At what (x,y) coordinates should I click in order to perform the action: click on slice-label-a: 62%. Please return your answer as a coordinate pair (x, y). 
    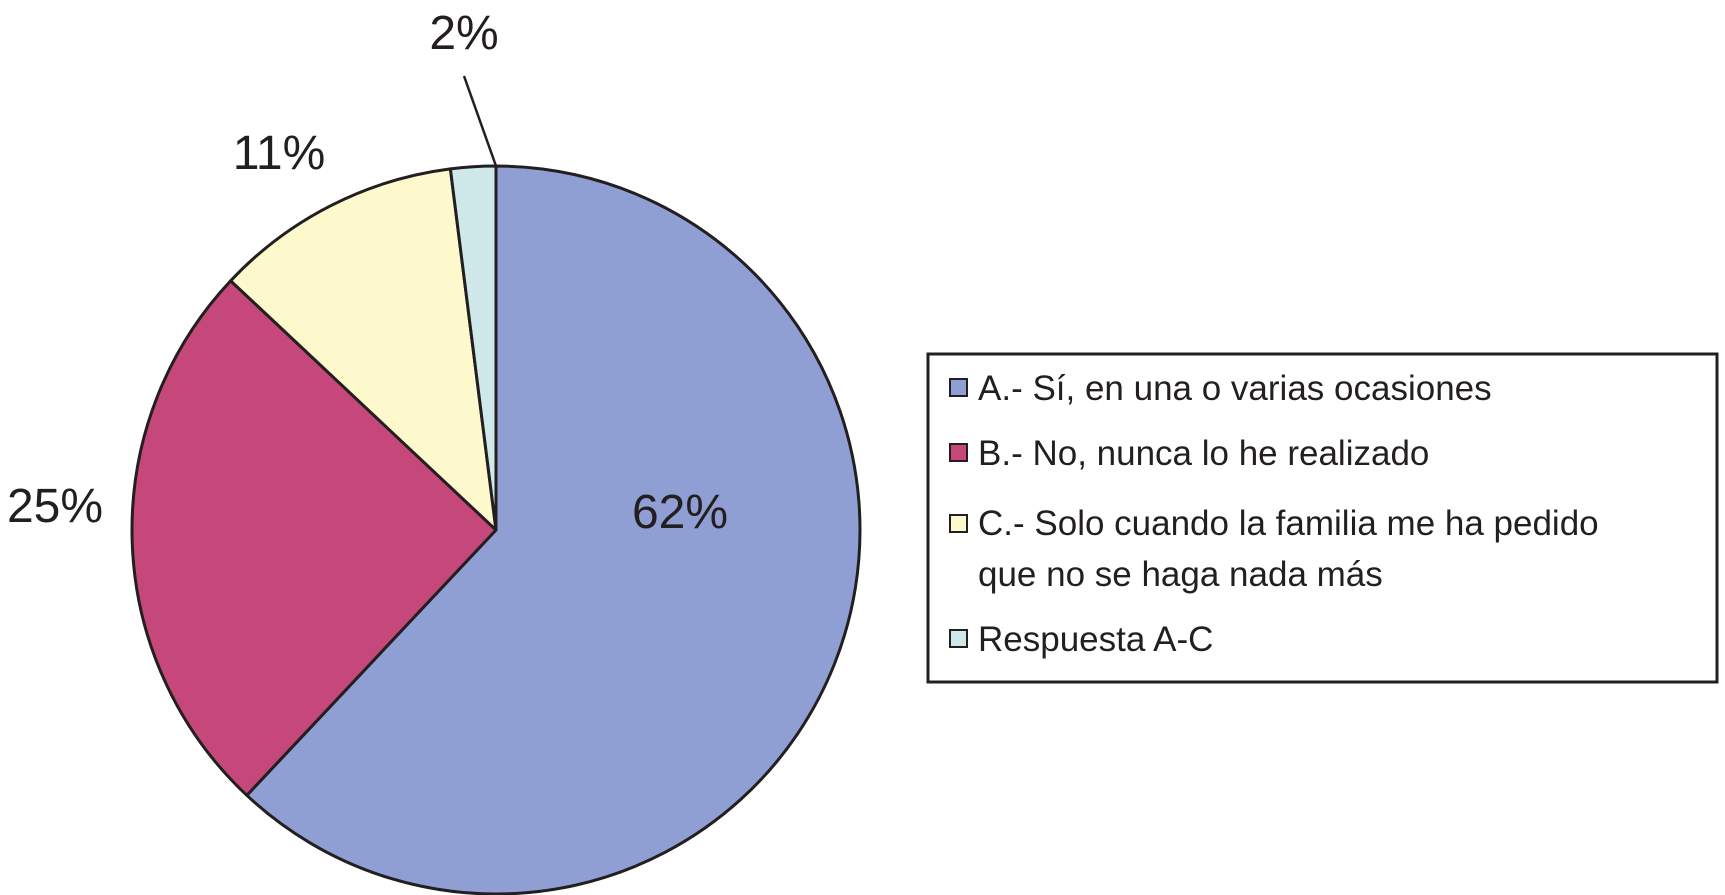
    Looking at the image, I should click on (680, 512).